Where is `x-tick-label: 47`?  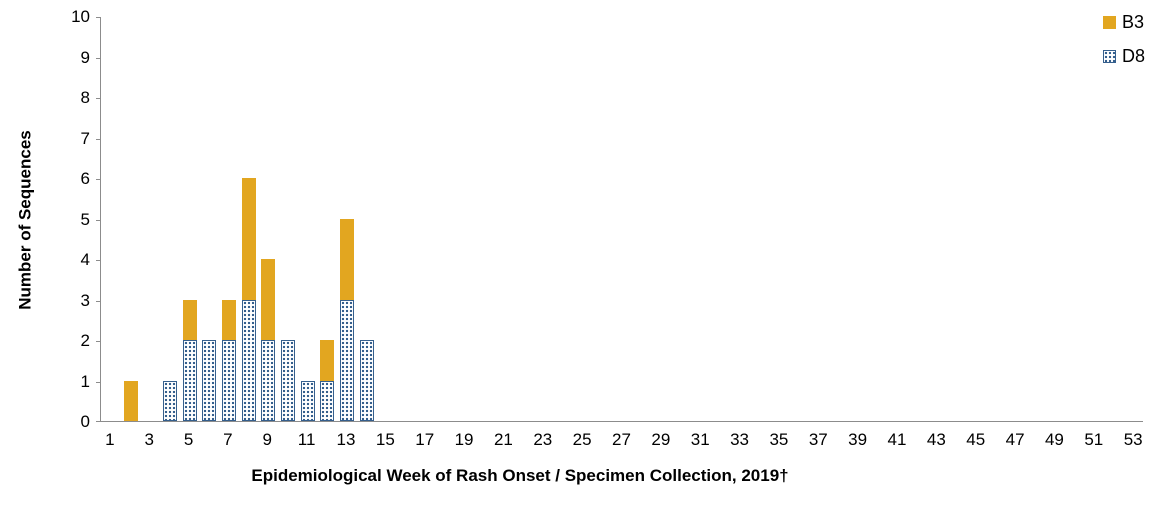 x-tick-label: 47 is located at coordinates (1015, 439).